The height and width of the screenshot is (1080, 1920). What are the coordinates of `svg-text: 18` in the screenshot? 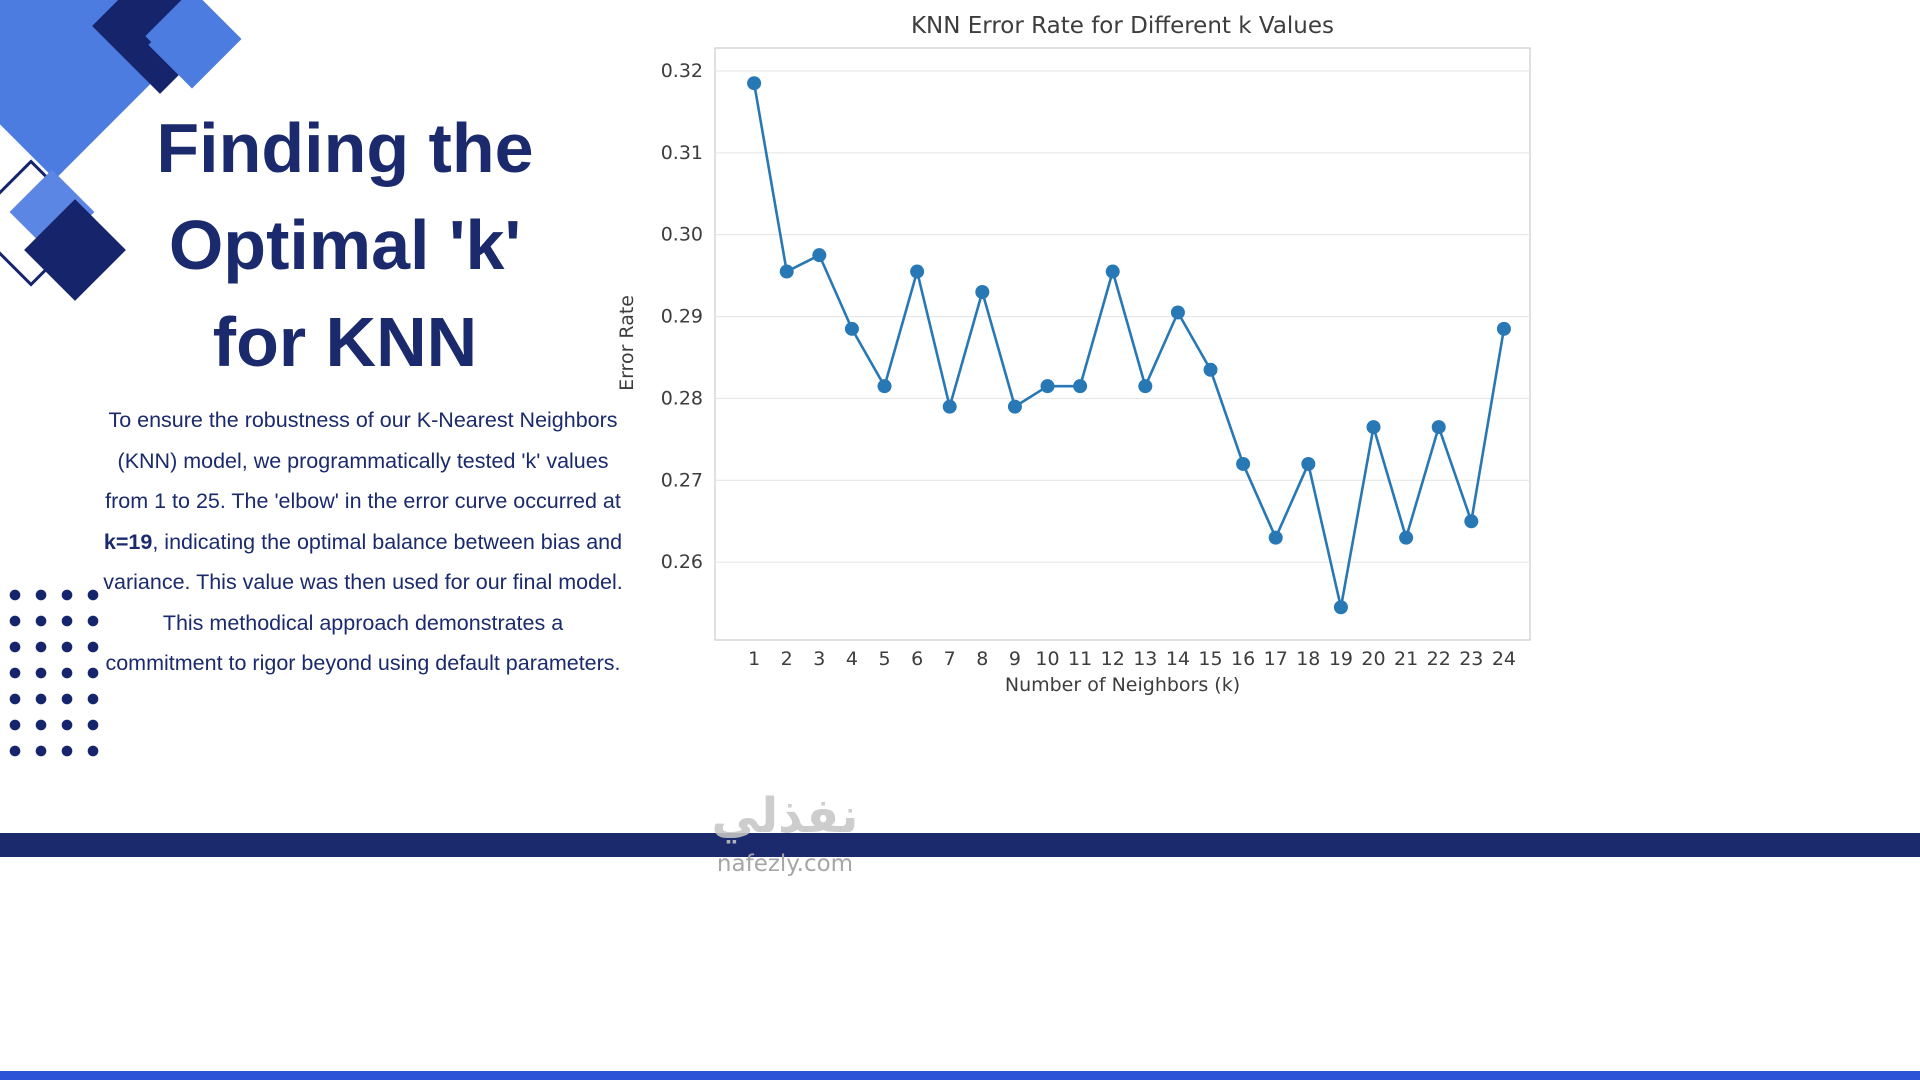 It's located at (1308, 659).